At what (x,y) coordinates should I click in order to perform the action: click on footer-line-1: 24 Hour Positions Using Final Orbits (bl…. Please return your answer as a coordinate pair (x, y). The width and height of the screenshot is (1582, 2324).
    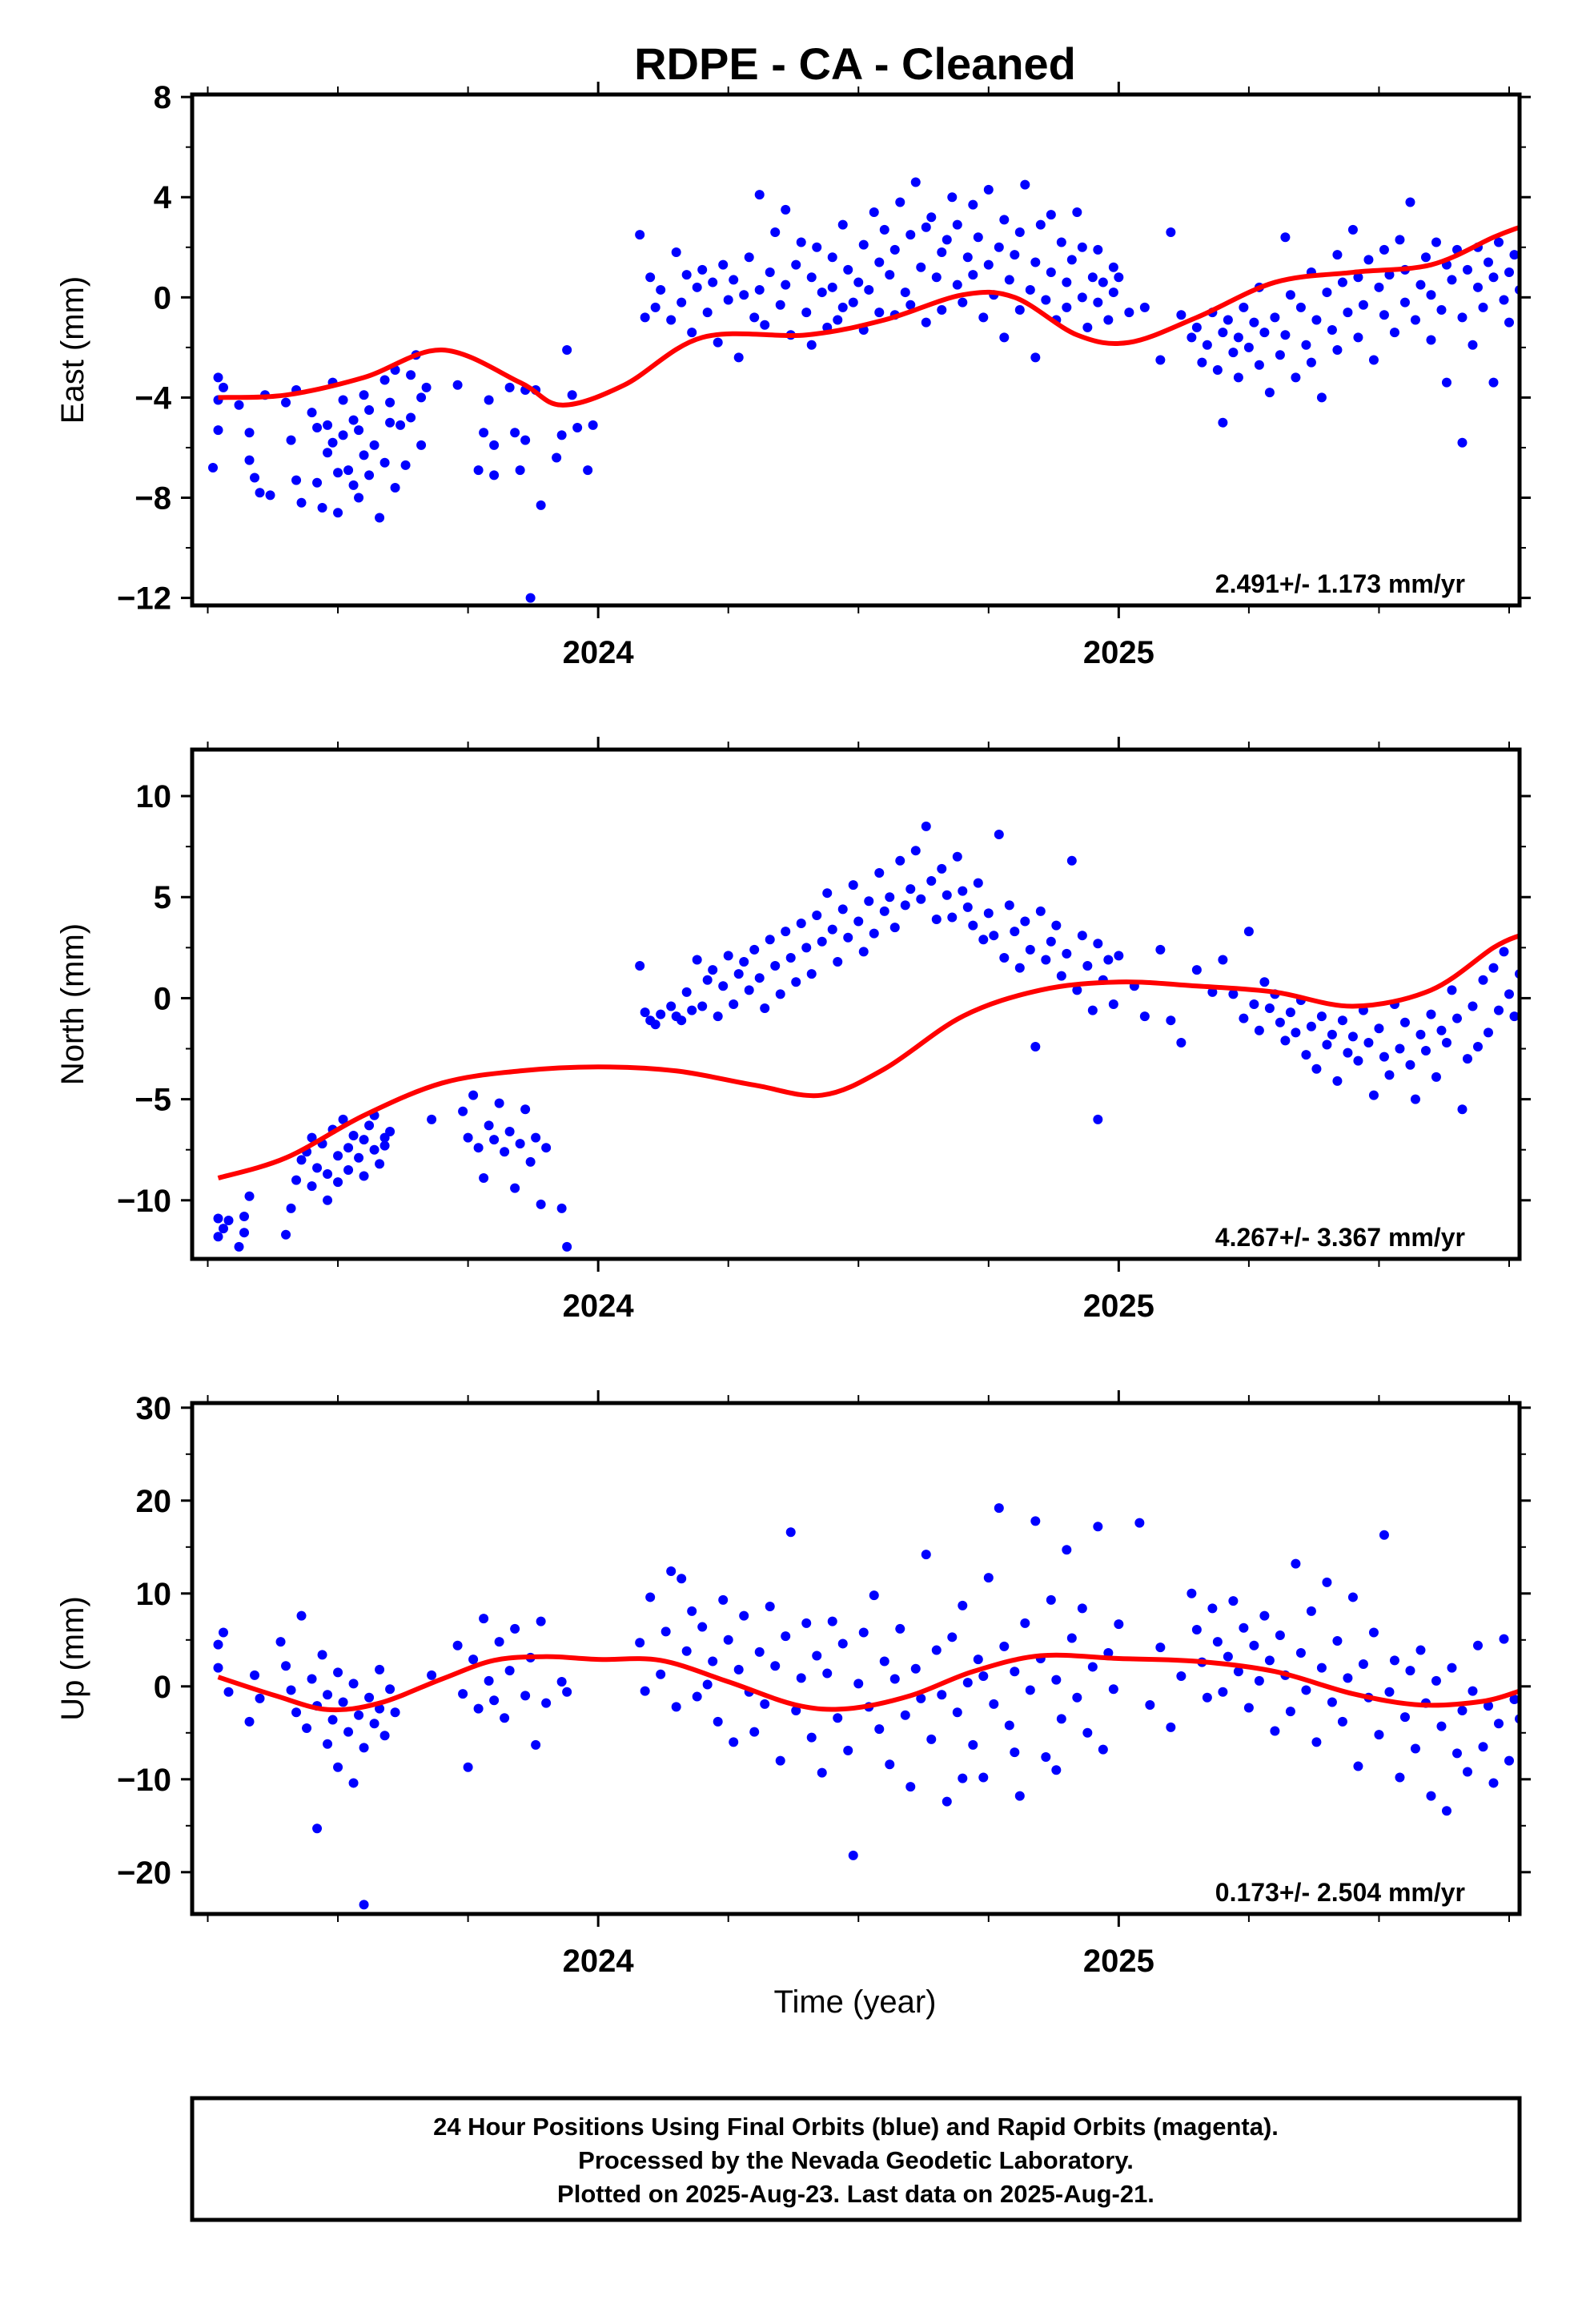
    Looking at the image, I should click on (856, 2127).